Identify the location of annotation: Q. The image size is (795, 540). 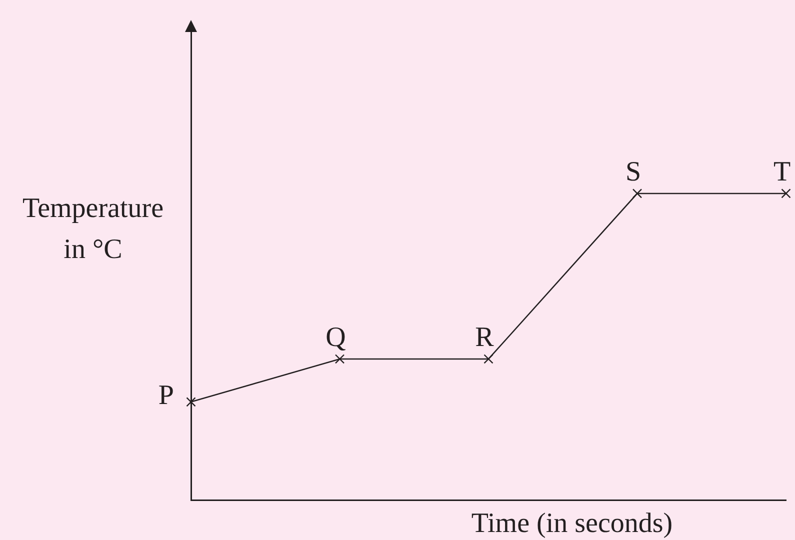
(336, 337).